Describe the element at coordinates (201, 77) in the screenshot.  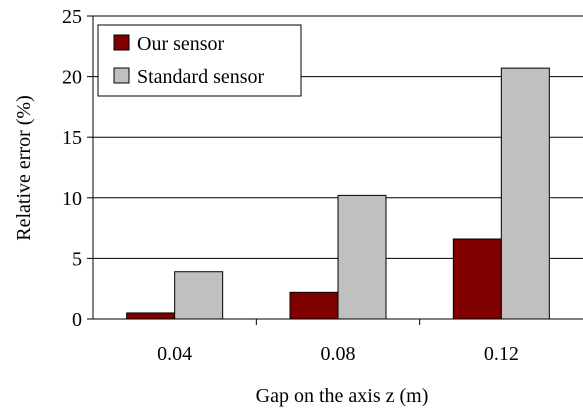
I see `legend-label-standard-sensor: Standard sensor` at that location.